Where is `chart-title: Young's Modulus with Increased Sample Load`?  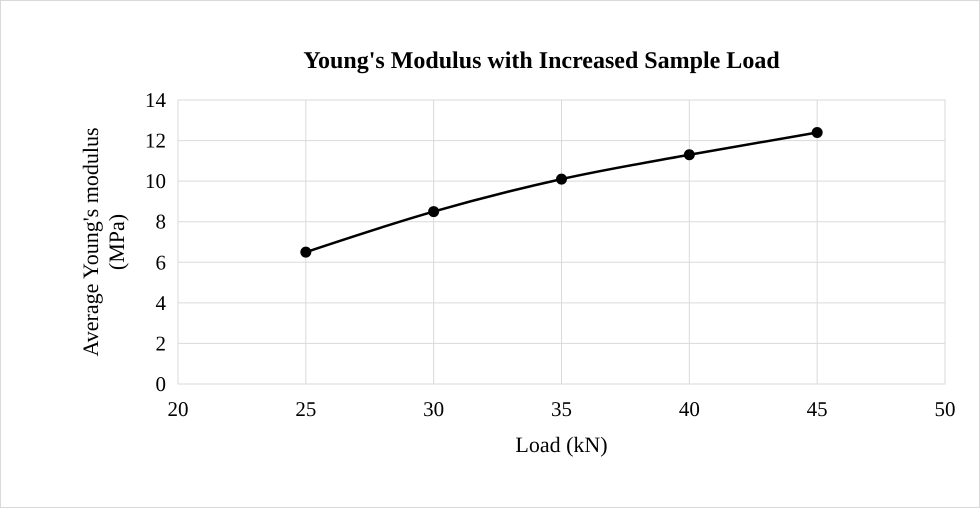 chart-title: Young's Modulus with Increased Sample Load is located at coordinates (541, 61).